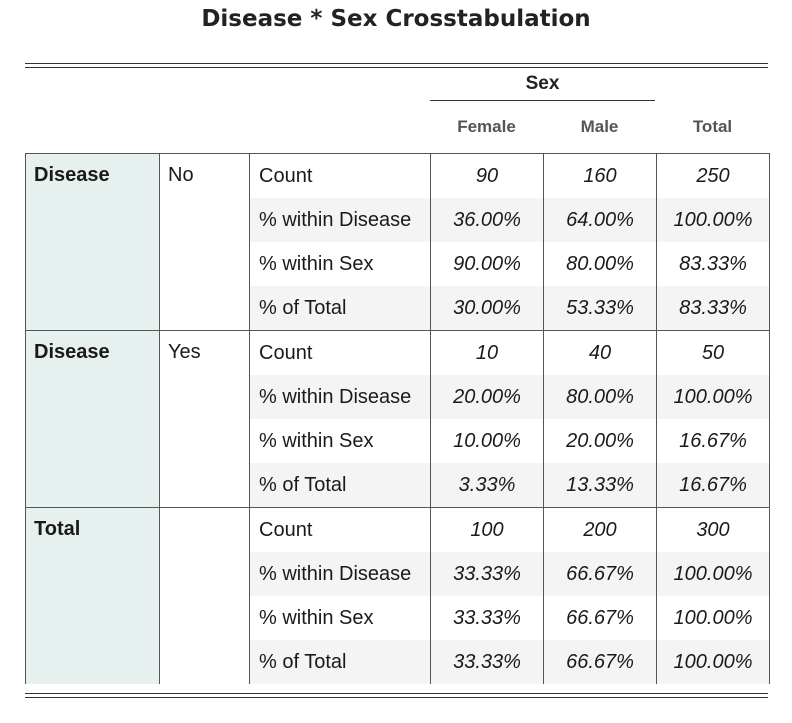 The height and width of the screenshot is (723, 792). I want to click on column-header-female: Female, so click(486, 126).